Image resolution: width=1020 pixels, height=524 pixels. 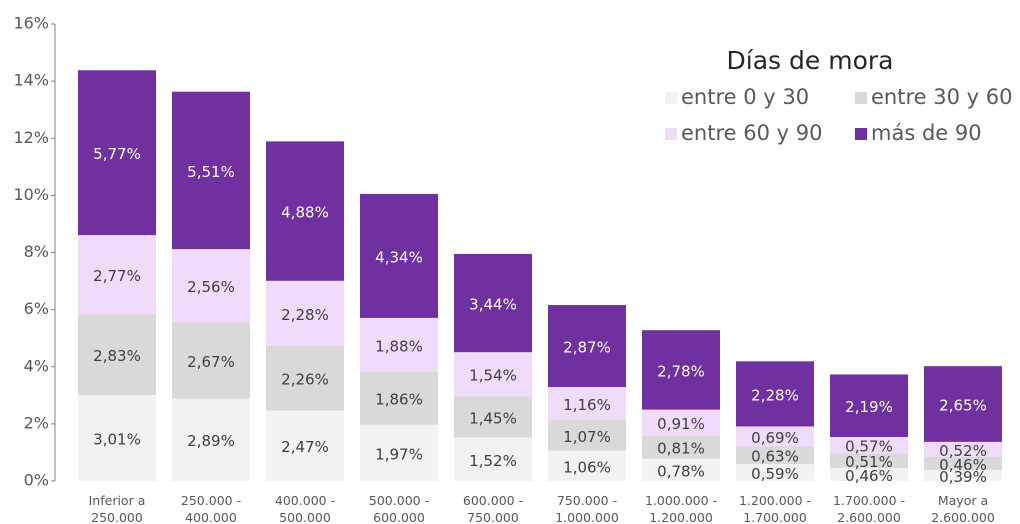 I want to click on legend-label: entre 0 y 30, so click(x=745, y=97).